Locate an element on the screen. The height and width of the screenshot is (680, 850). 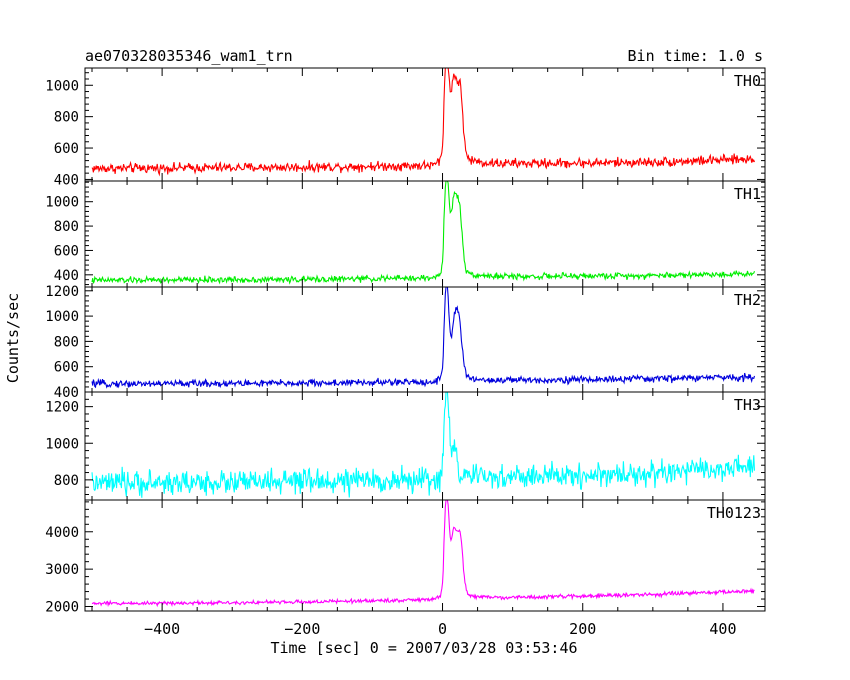
series-label-th3: TH3 is located at coordinates (747, 405).